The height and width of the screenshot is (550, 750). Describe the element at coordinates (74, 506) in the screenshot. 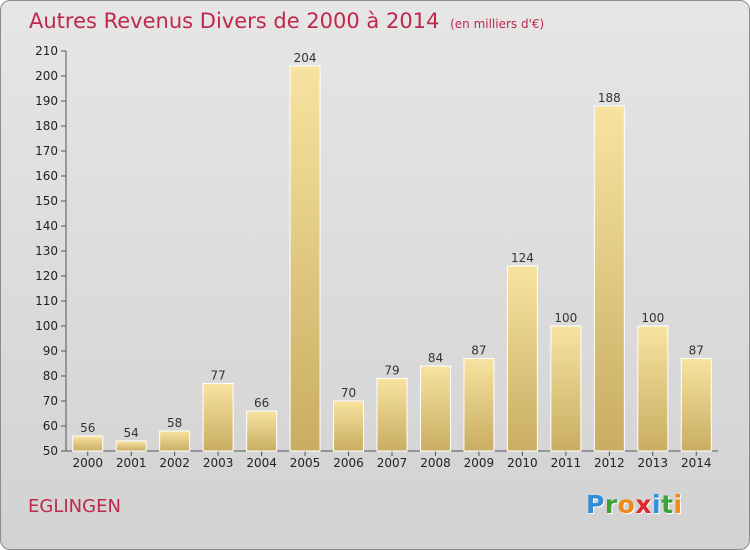

I see `commune-name: EGLINGEN` at that location.